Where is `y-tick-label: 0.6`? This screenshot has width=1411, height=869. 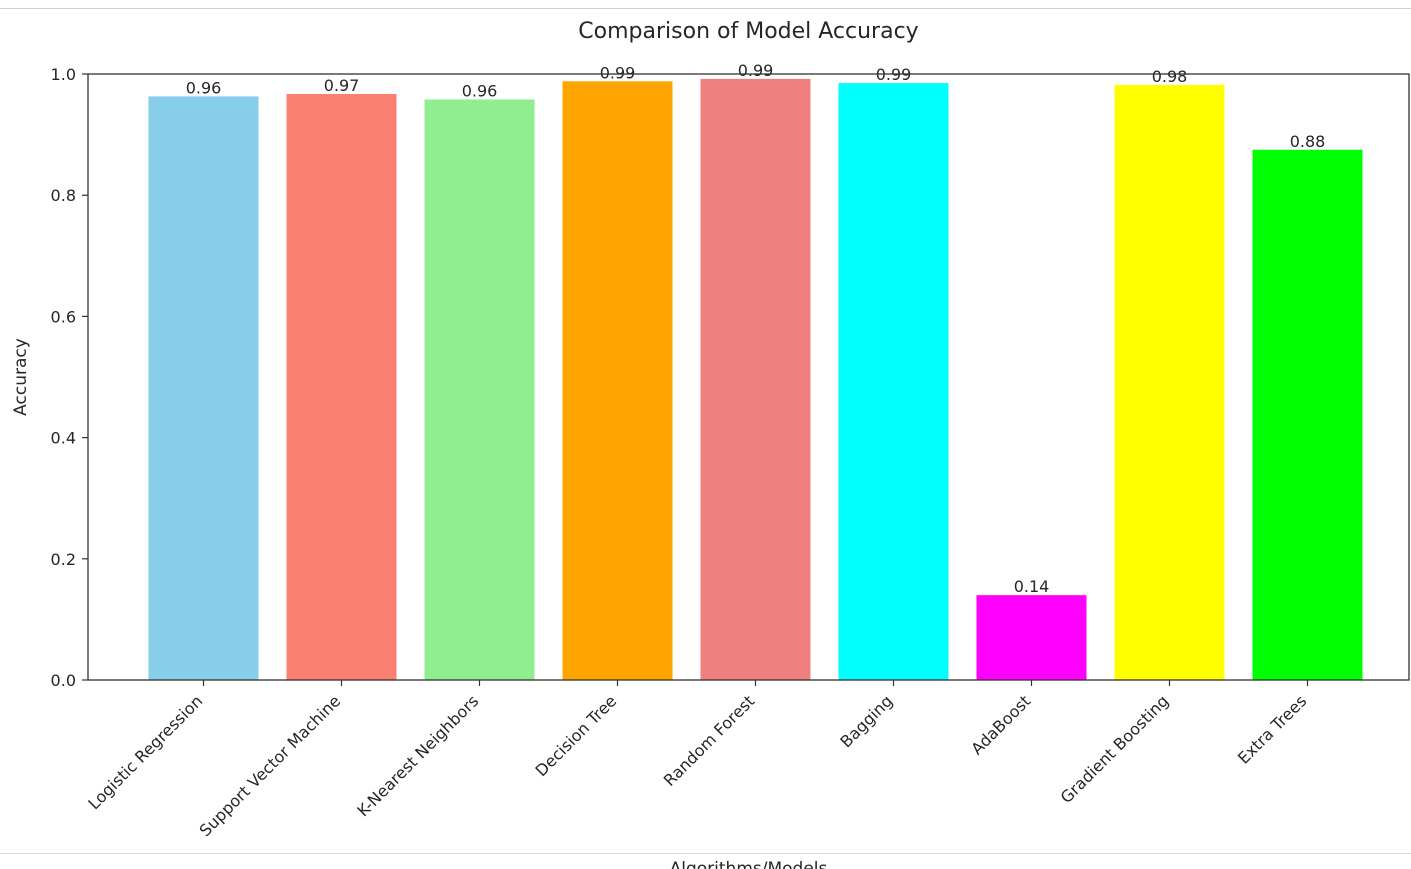 y-tick-label: 0.6 is located at coordinates (63, 316).